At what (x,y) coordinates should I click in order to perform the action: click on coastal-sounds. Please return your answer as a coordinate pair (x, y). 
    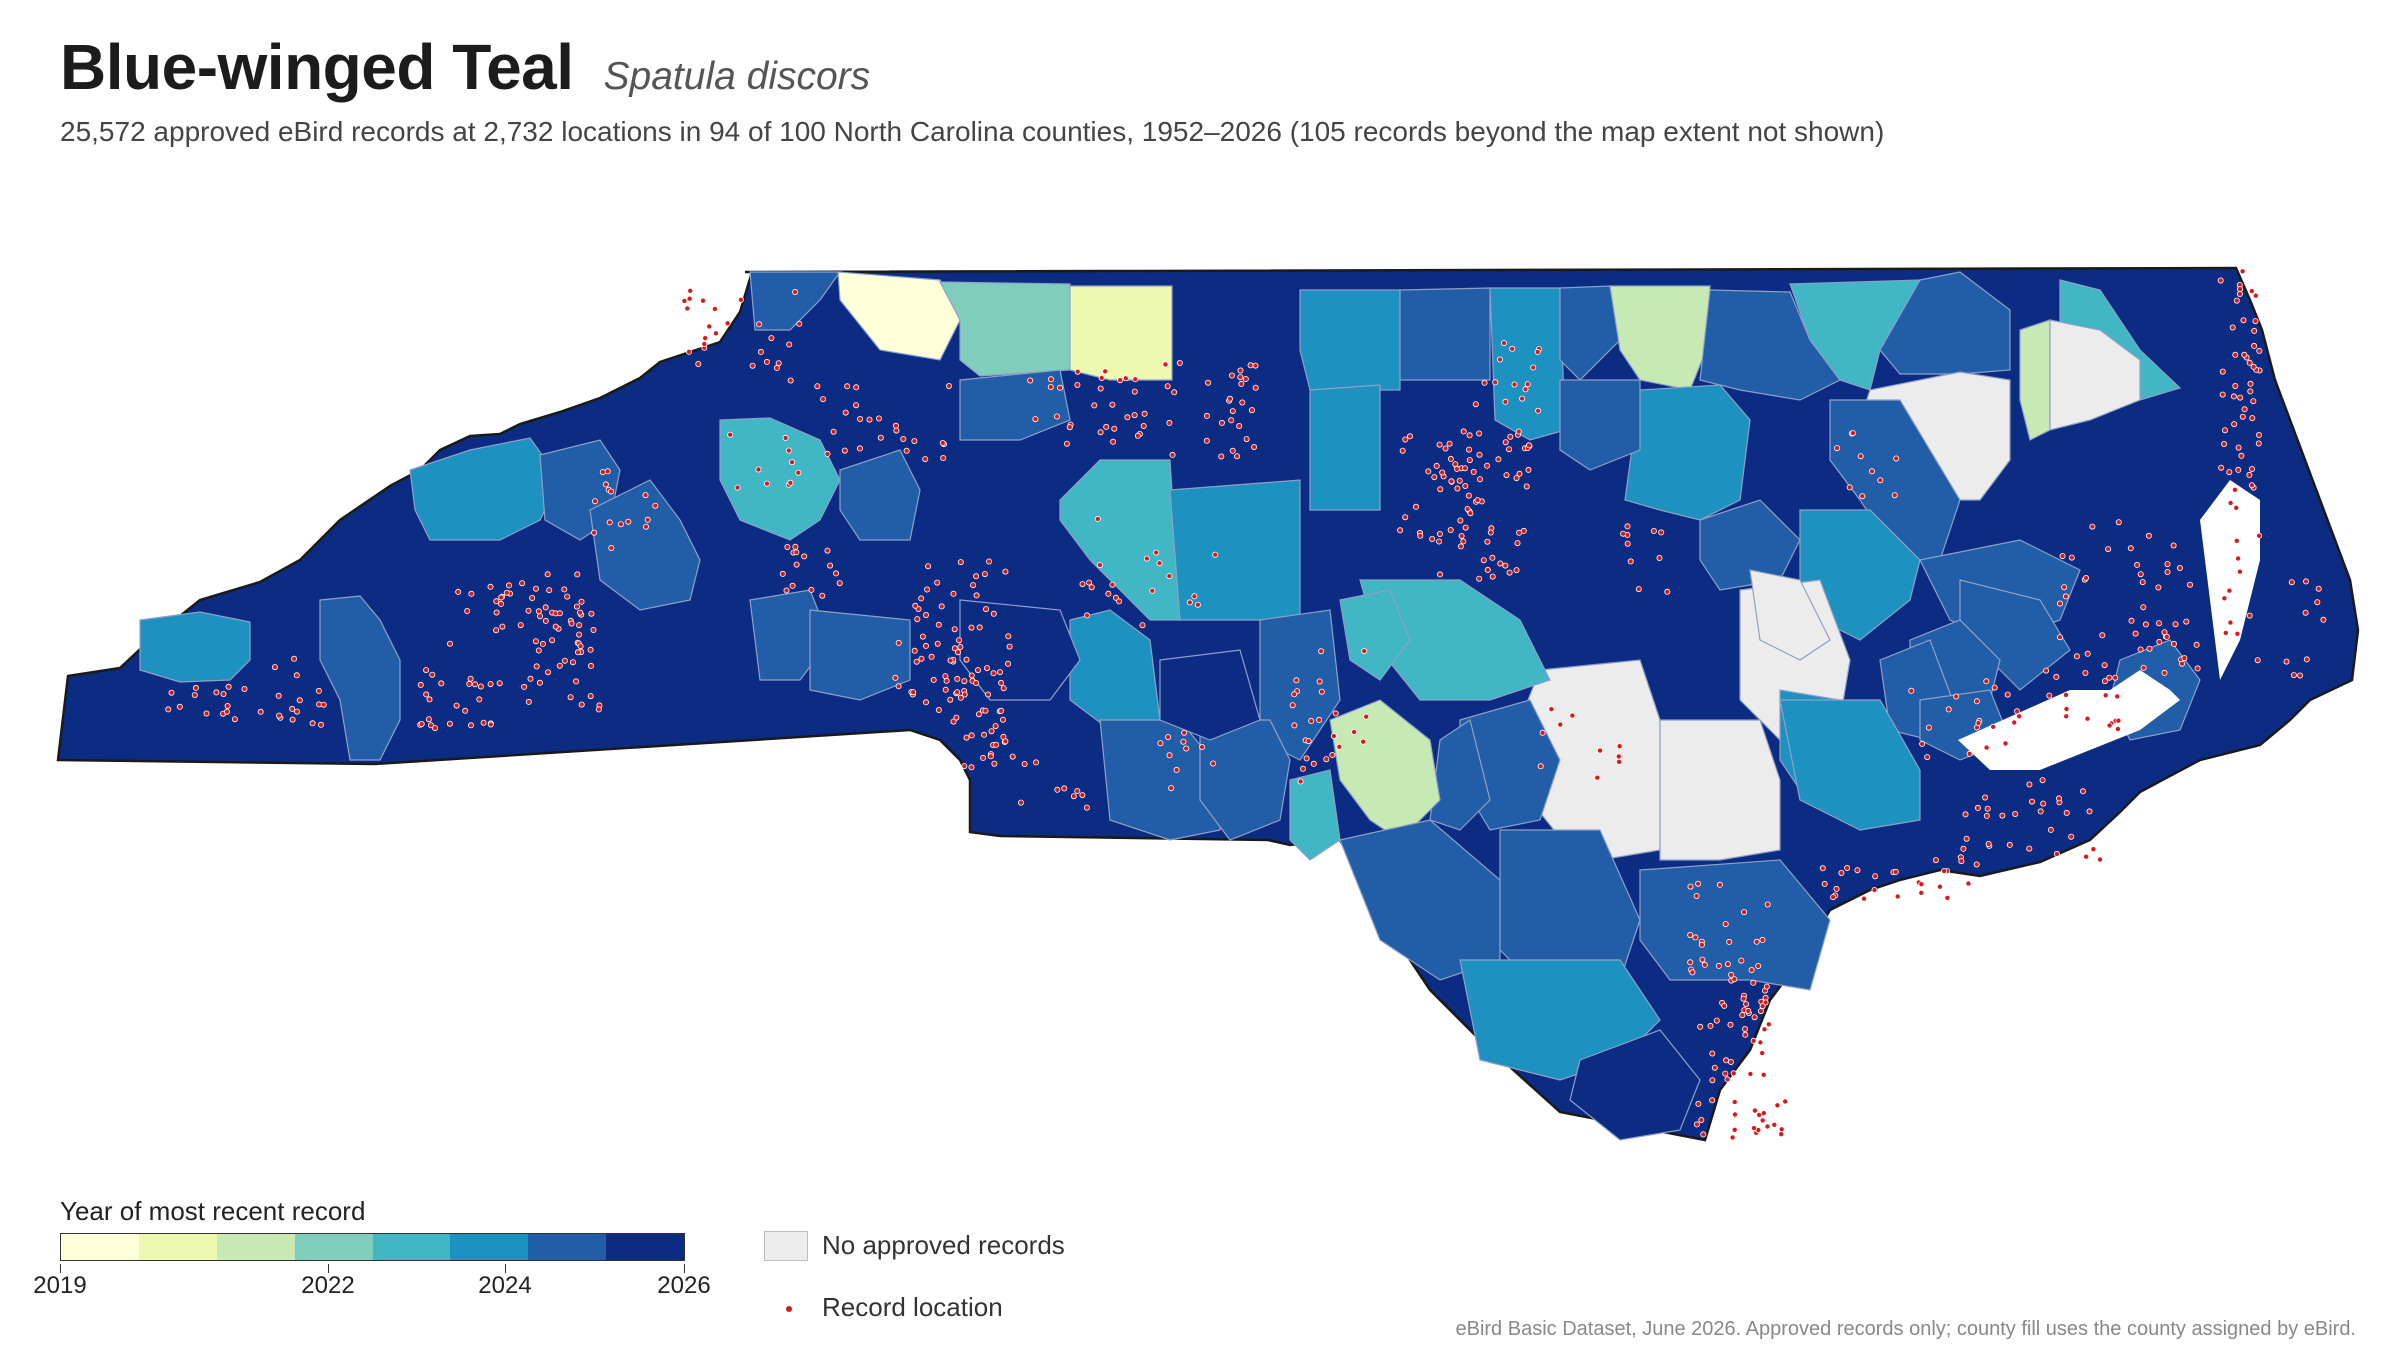
    Looking at the image, I should click on (2109, 625).